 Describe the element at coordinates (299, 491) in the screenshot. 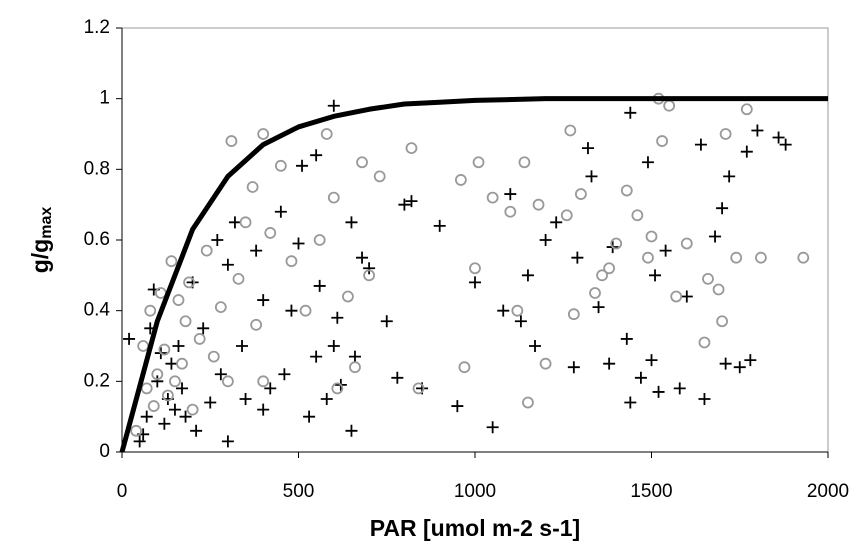

I see `x-tick-label: 500` at that location.